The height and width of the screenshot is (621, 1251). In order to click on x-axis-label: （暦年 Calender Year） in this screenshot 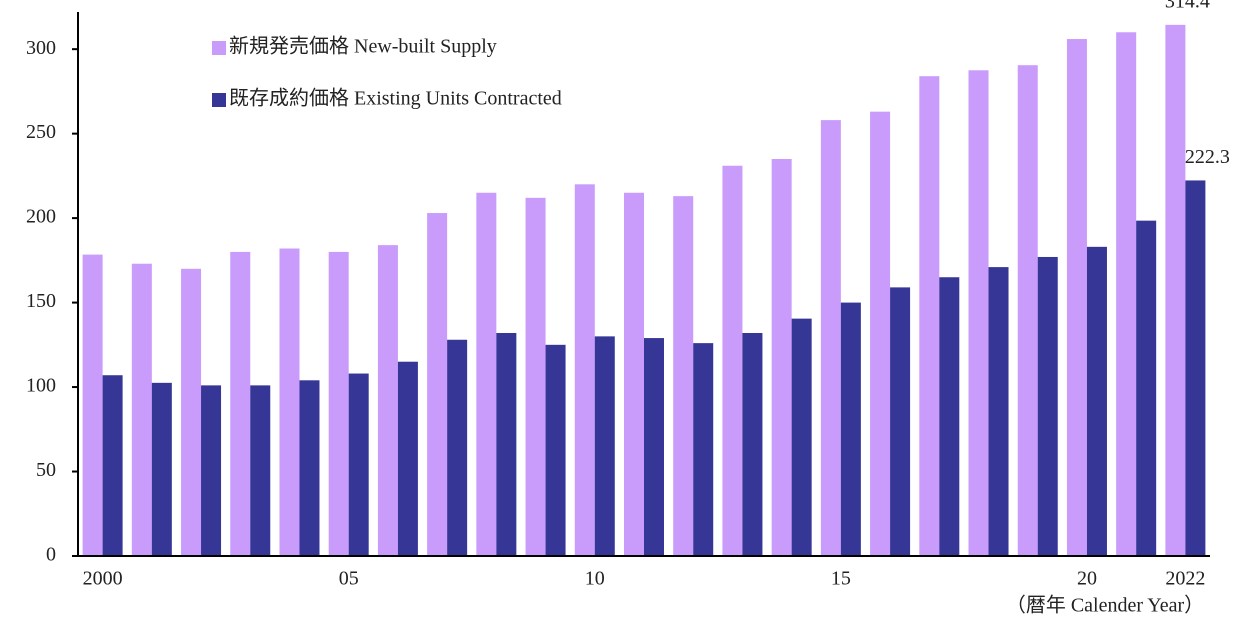, I will do `click(1105, 605)`.